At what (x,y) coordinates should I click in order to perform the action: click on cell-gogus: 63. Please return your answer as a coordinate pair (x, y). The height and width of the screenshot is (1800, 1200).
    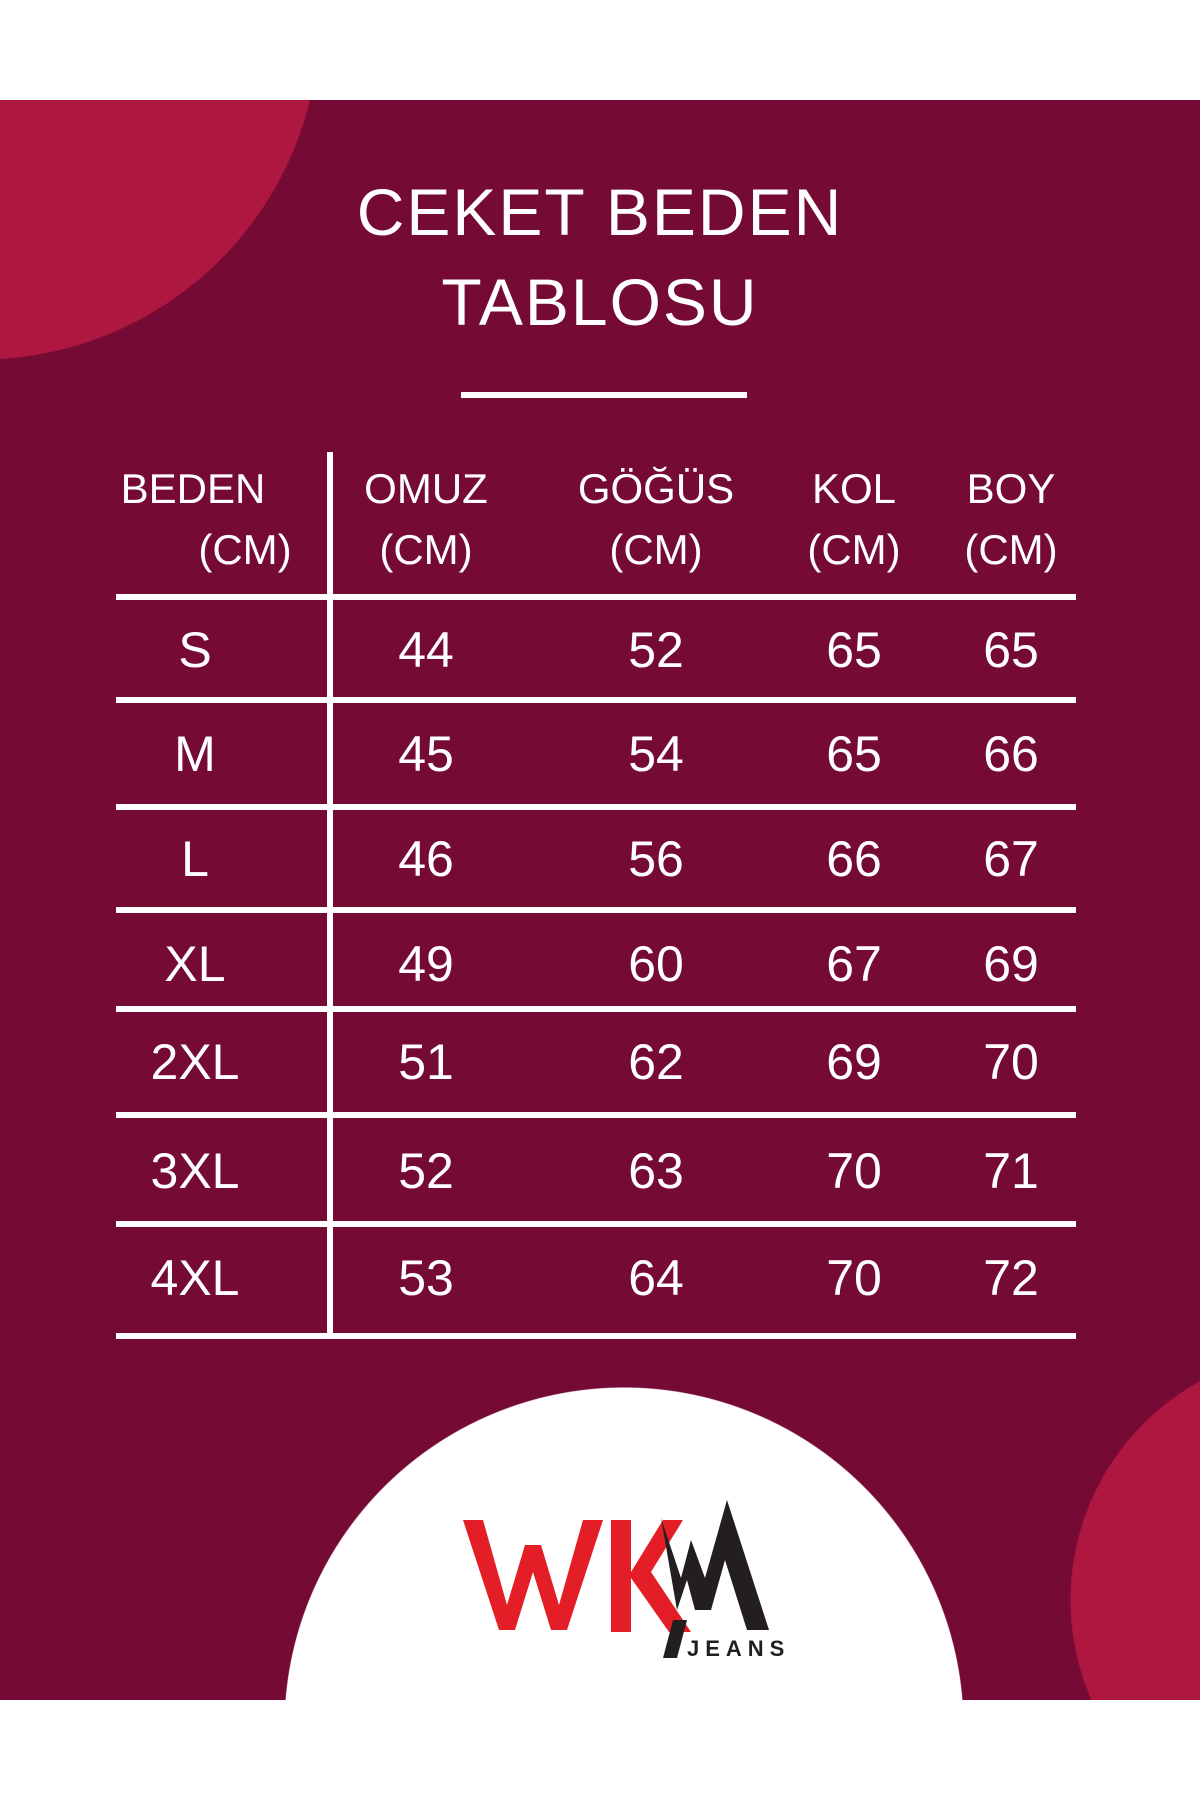
    Looking at the image, I should click on (656, 1171).